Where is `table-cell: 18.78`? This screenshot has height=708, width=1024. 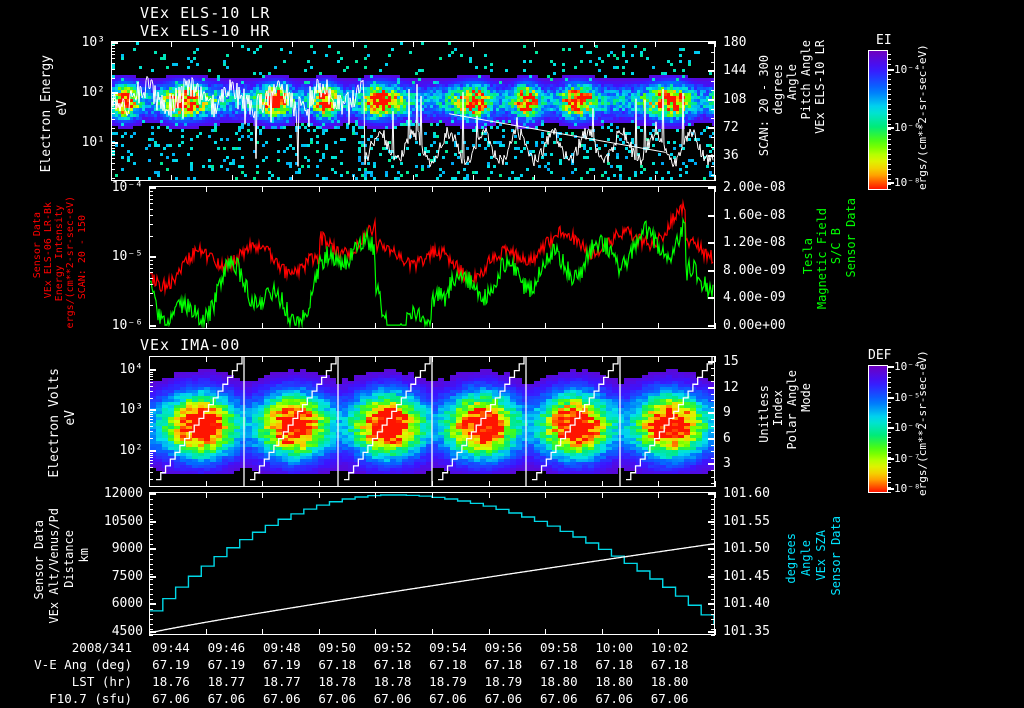 table-cell: 18.78 is located at coordinates (337, 681).